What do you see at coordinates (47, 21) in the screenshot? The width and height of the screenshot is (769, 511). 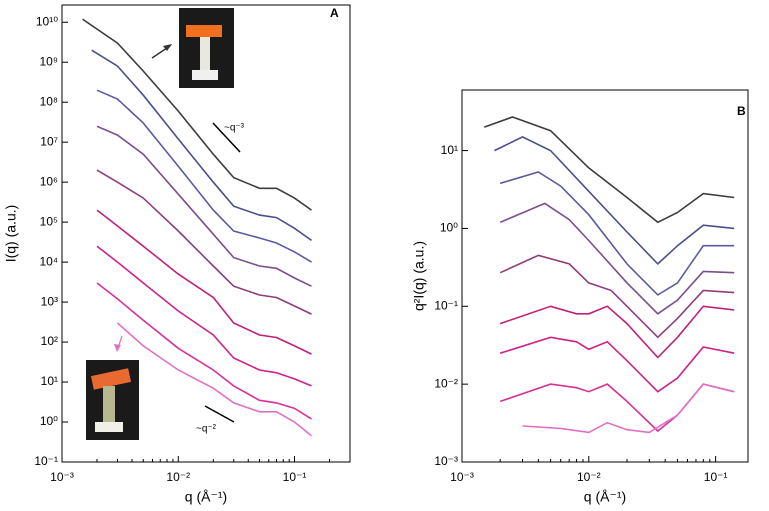 I see `y-tick-label: 10¹⁰` at bounding box center [47, 21].